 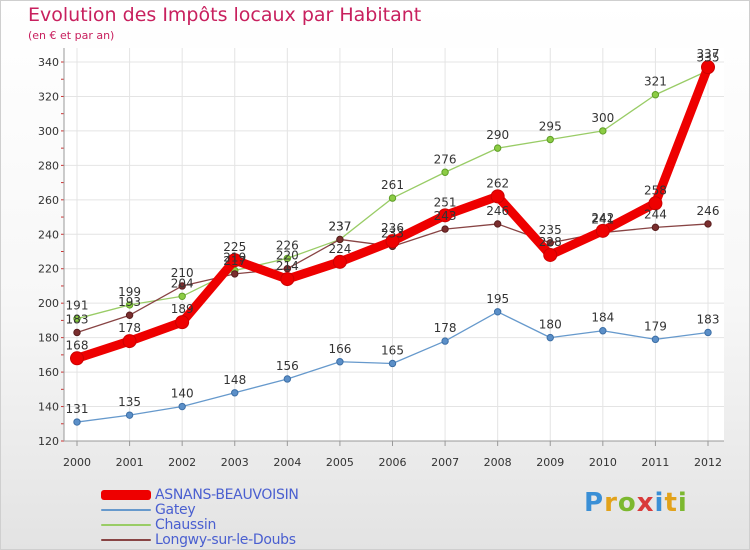 I want to click on data-label: 246, so click(x=708, y=211).